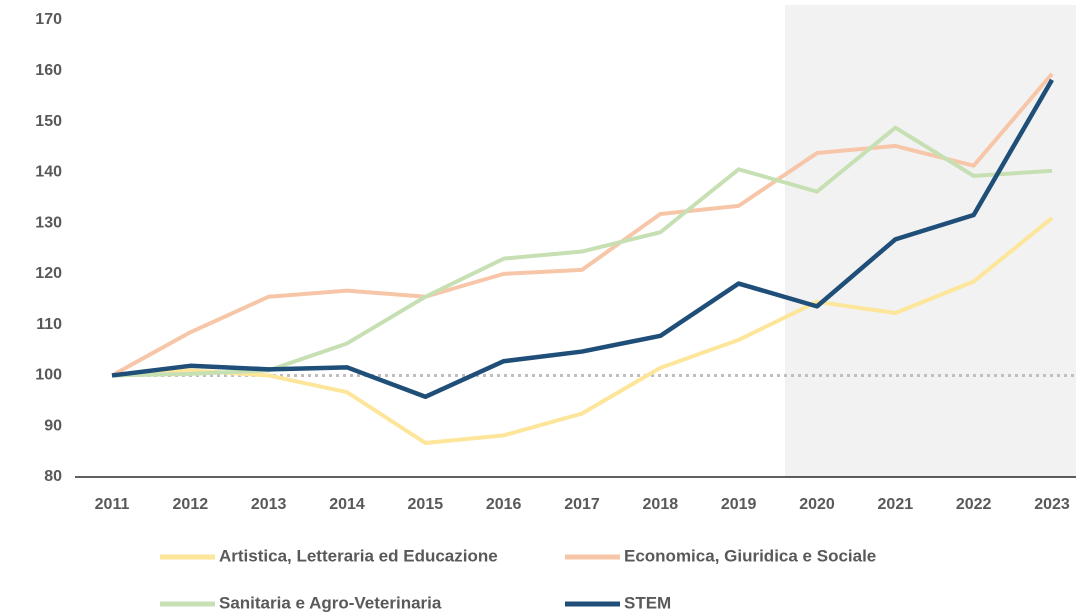 This screenshot has height=616, width=1076. What do you see at coordinates (750, 555) in the screenshot?
I see `legend-label: Economica, Giuridica e Sociale` at bounding box center [750, 555].